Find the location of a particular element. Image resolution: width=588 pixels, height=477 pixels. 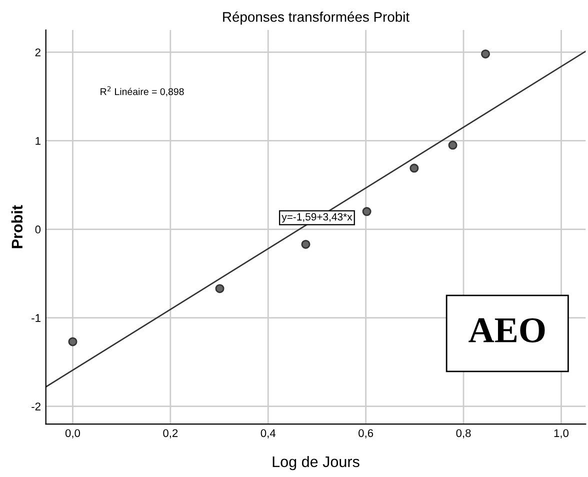

annotation: R$^{2}$ Linéaire = 0,898 is located at coordinates (142, 91).